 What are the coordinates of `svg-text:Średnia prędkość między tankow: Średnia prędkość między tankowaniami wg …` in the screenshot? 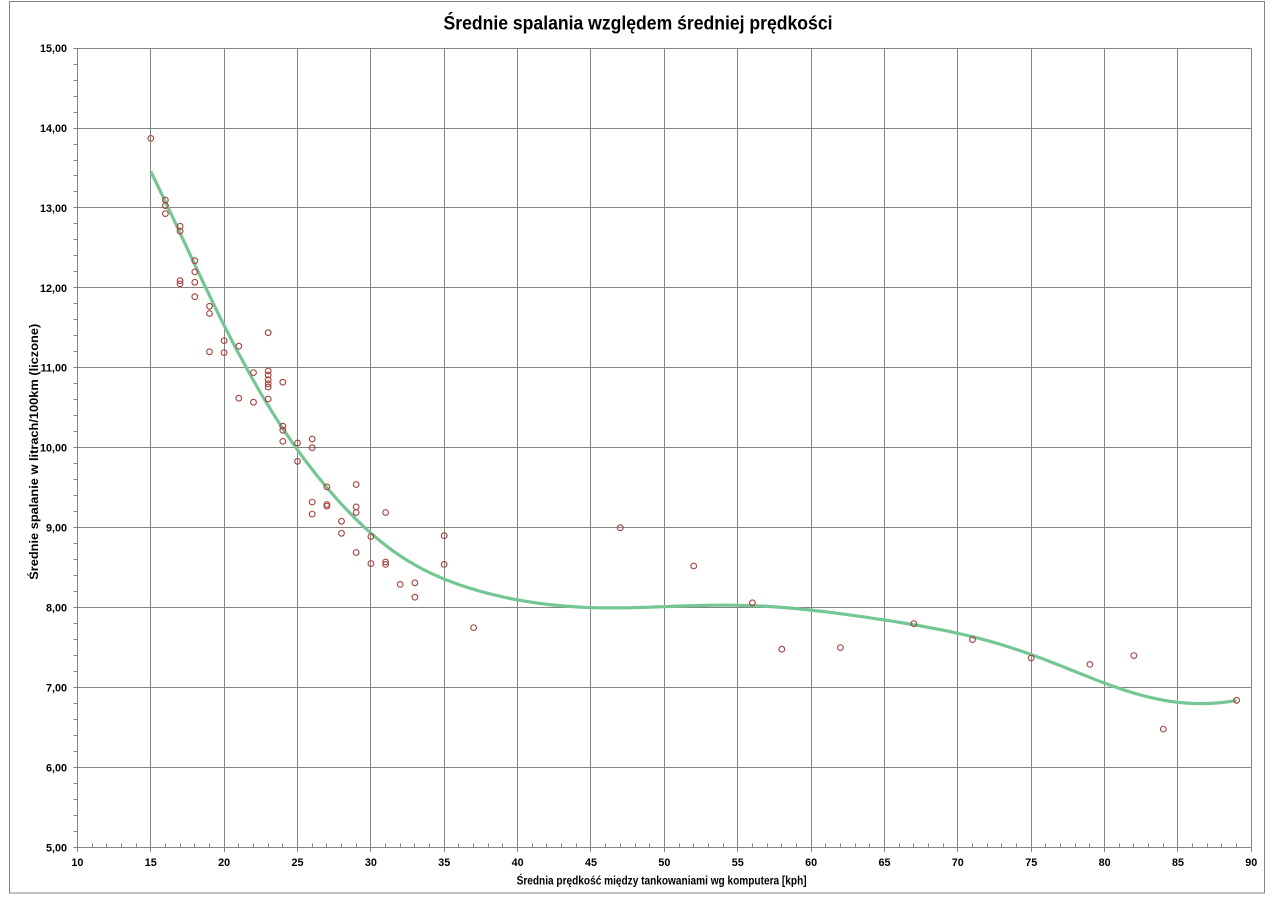 It's located at (662, 880).